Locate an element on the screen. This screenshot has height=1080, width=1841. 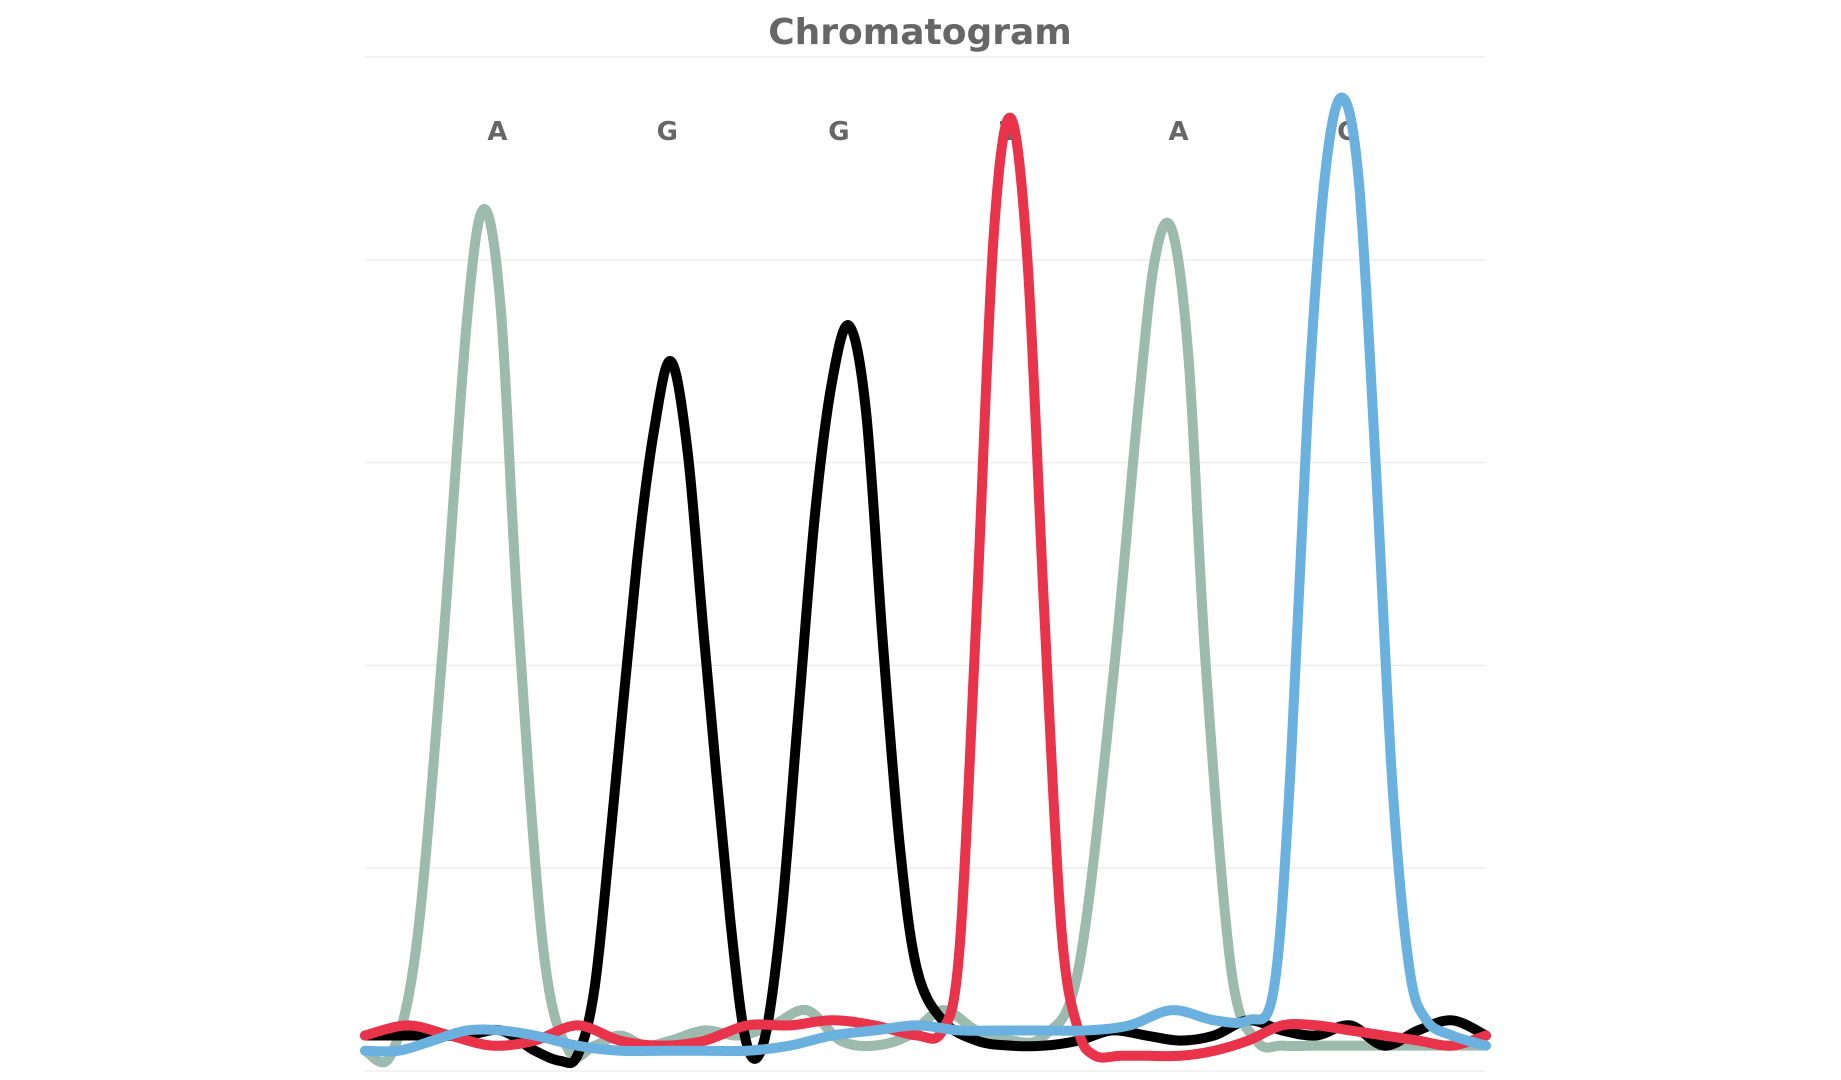
base-call-label-0: A is located at coordinates (497, 132).